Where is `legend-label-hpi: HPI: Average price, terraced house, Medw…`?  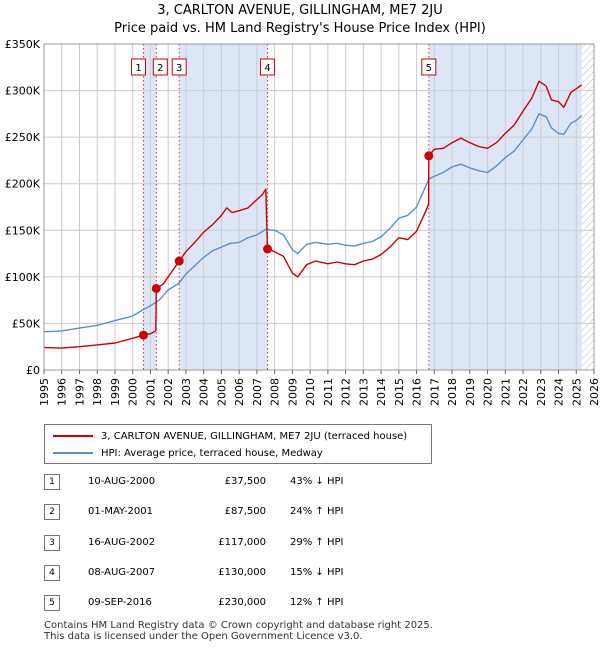
legend-label-hpi: HPI: Average price, terraced house, Medw… is located at coordinates (212, 453).